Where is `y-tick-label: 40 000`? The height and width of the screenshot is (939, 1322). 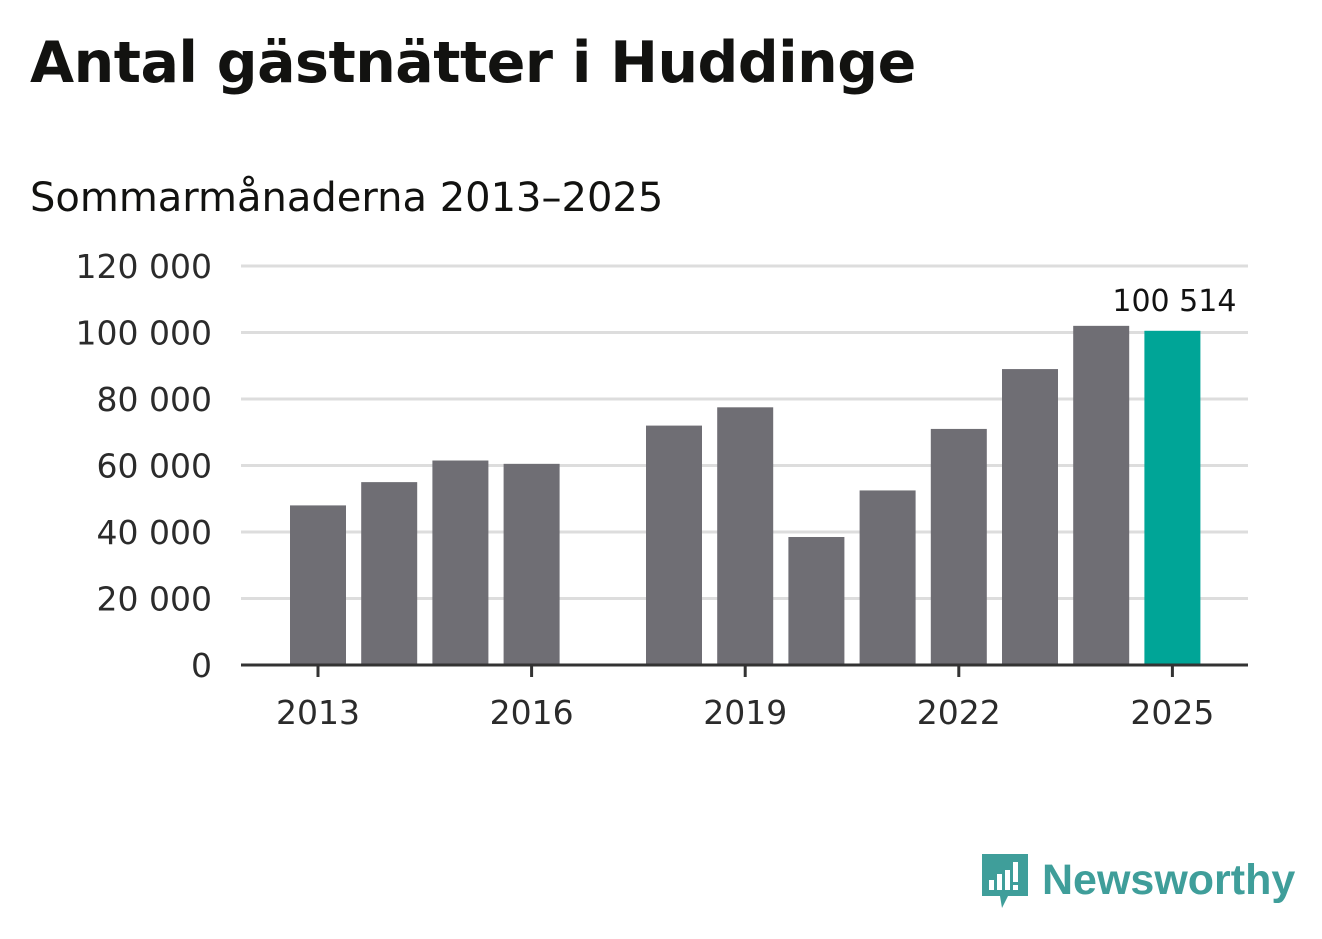
y-tick-label: 40 000 is located at coordinates (154, 532).